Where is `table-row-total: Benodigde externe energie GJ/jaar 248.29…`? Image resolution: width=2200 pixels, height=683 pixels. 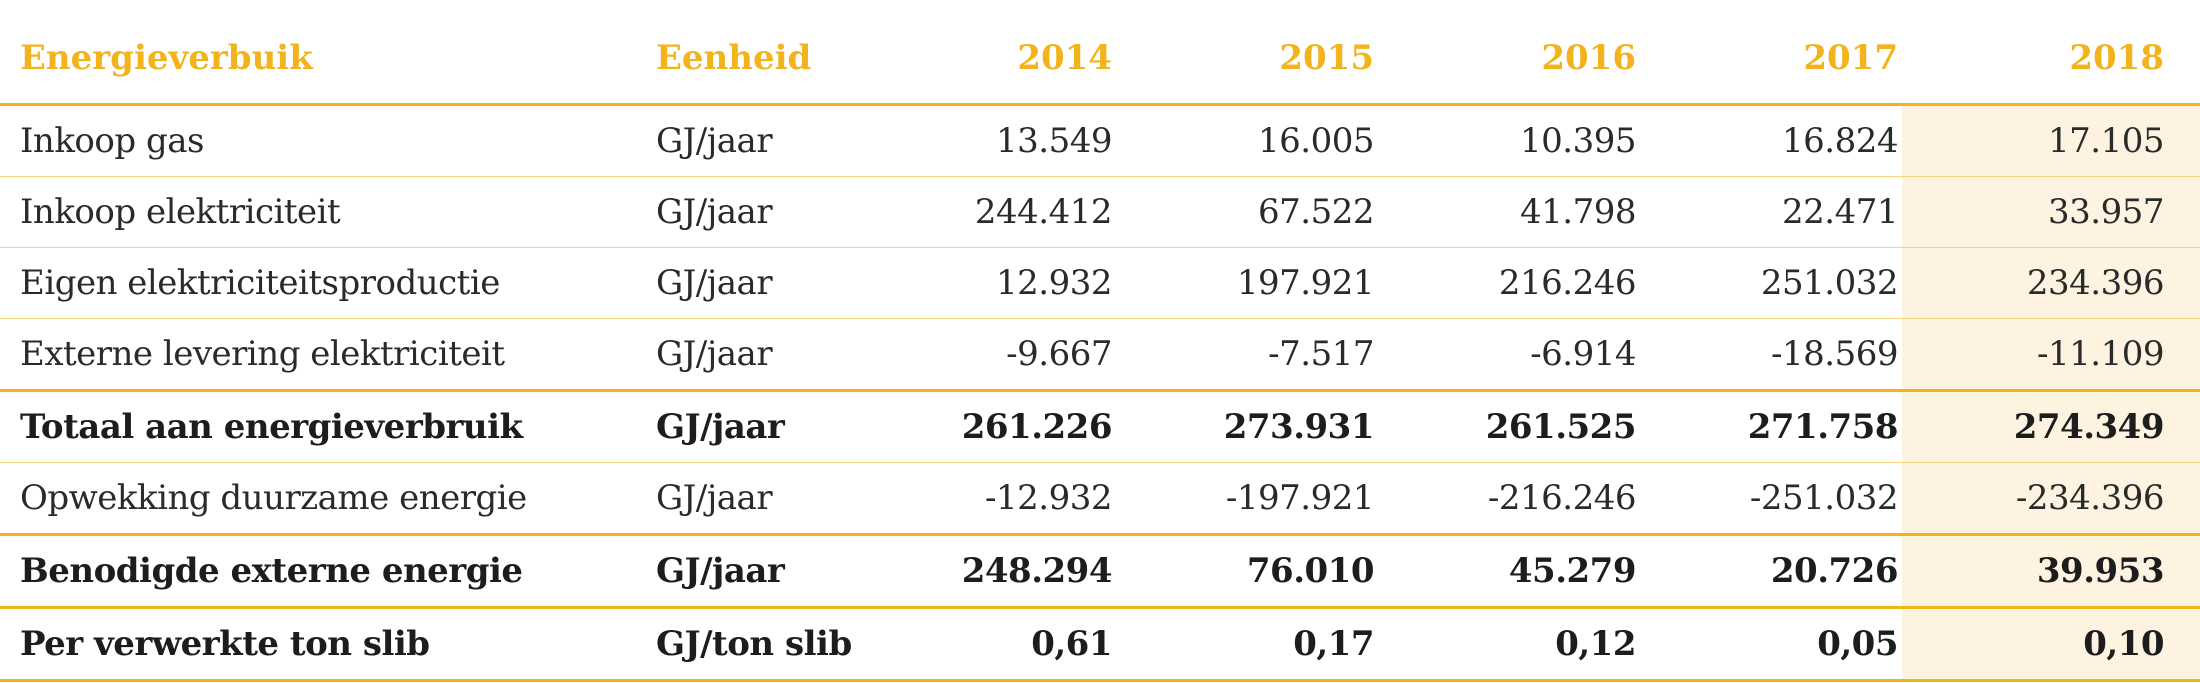 table-row-total: Benodigde externe energie GJ/jaar 248.29… is located at coordinates (1100, 571).